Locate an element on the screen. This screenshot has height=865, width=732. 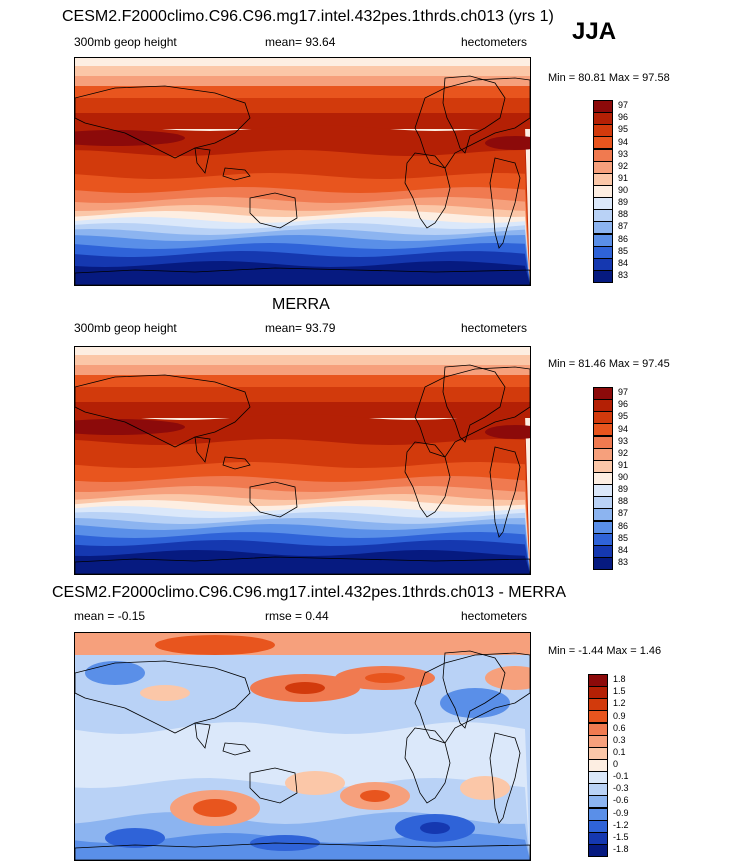
colorbar-tick-label: 87 is located at coordinates (623, 513).